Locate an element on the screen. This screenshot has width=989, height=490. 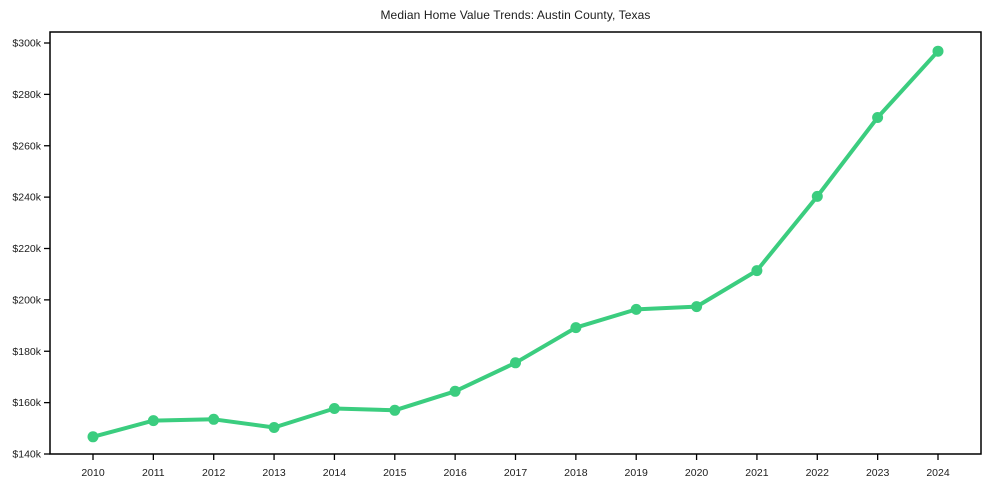
x-tick-label: 2021 is located at coordinates (757, 473).